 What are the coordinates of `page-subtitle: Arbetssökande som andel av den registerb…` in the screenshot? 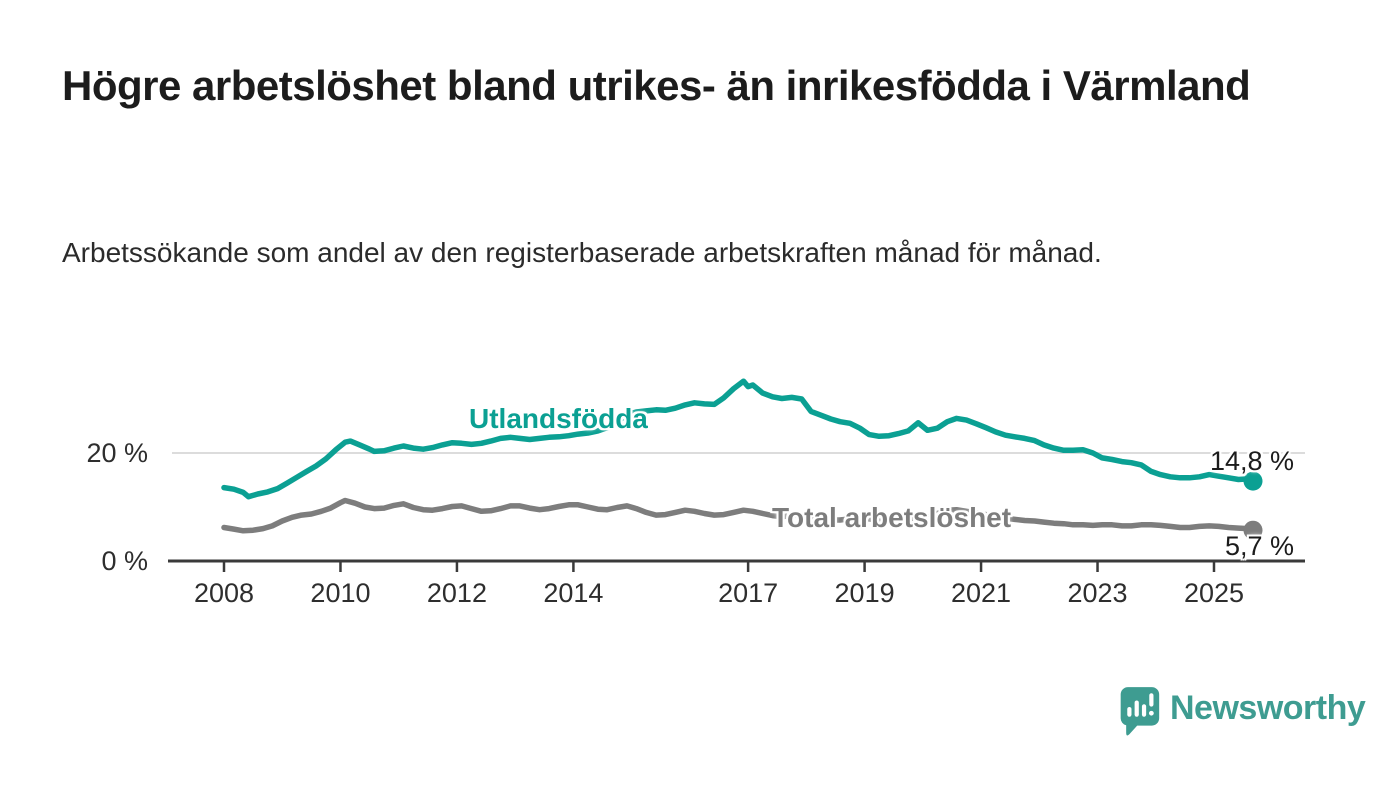 It's located at (582, 252).